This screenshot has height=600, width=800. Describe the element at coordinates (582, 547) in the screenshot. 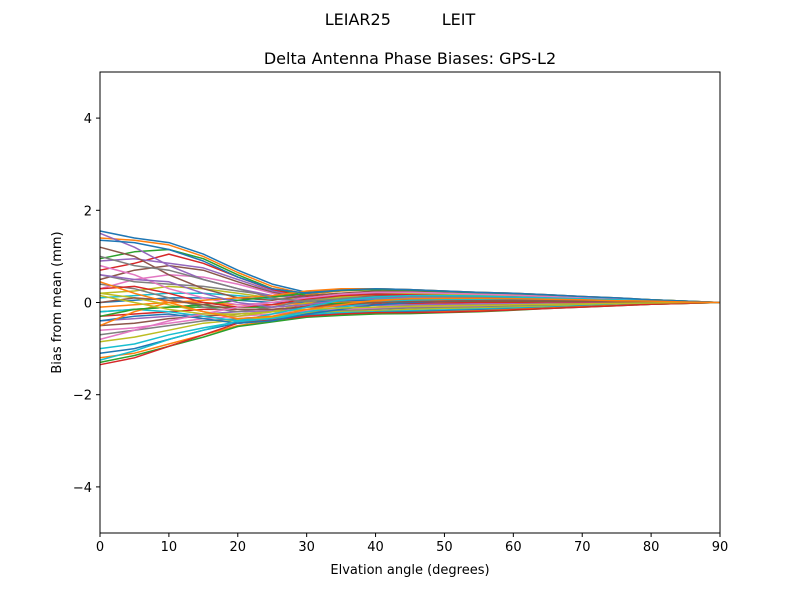

I see `x-tick-label: 70` at that location.